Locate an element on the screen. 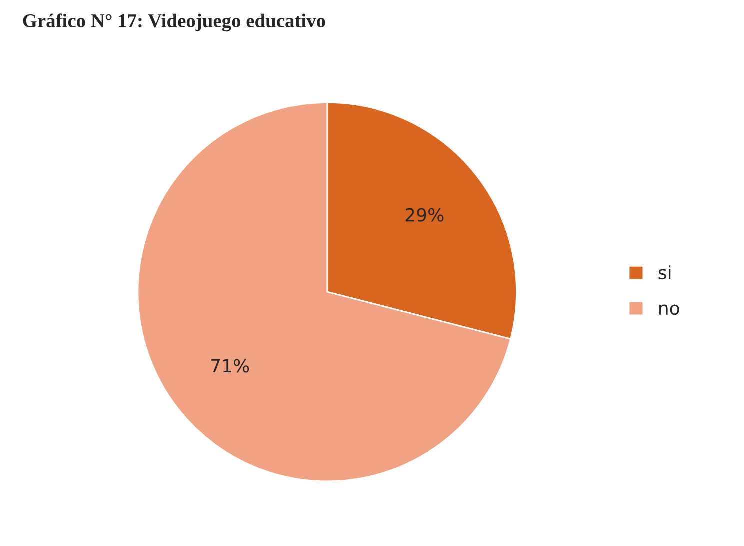  data-label: 29% is located at coordinates (425, 215).